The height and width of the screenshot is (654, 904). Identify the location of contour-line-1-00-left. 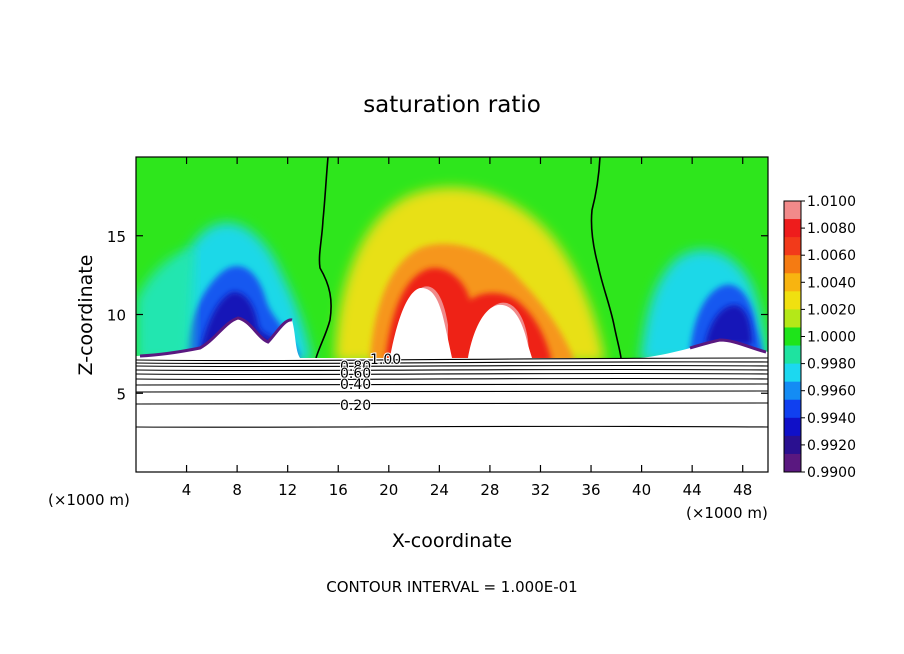
(323, 258).